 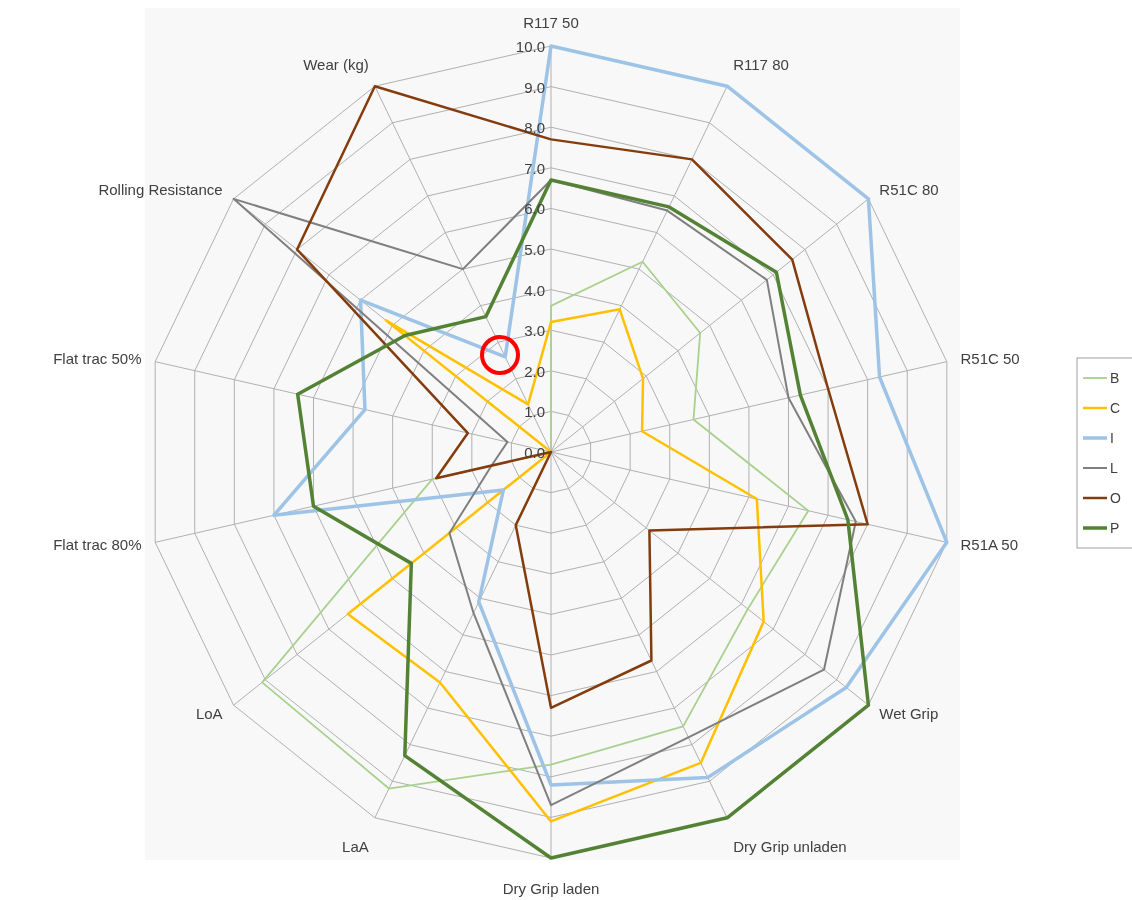 What do you see at coordinates (1115, 498) in the screenshot?
I see `legend-label: O` at bounding box center [1115, 498].